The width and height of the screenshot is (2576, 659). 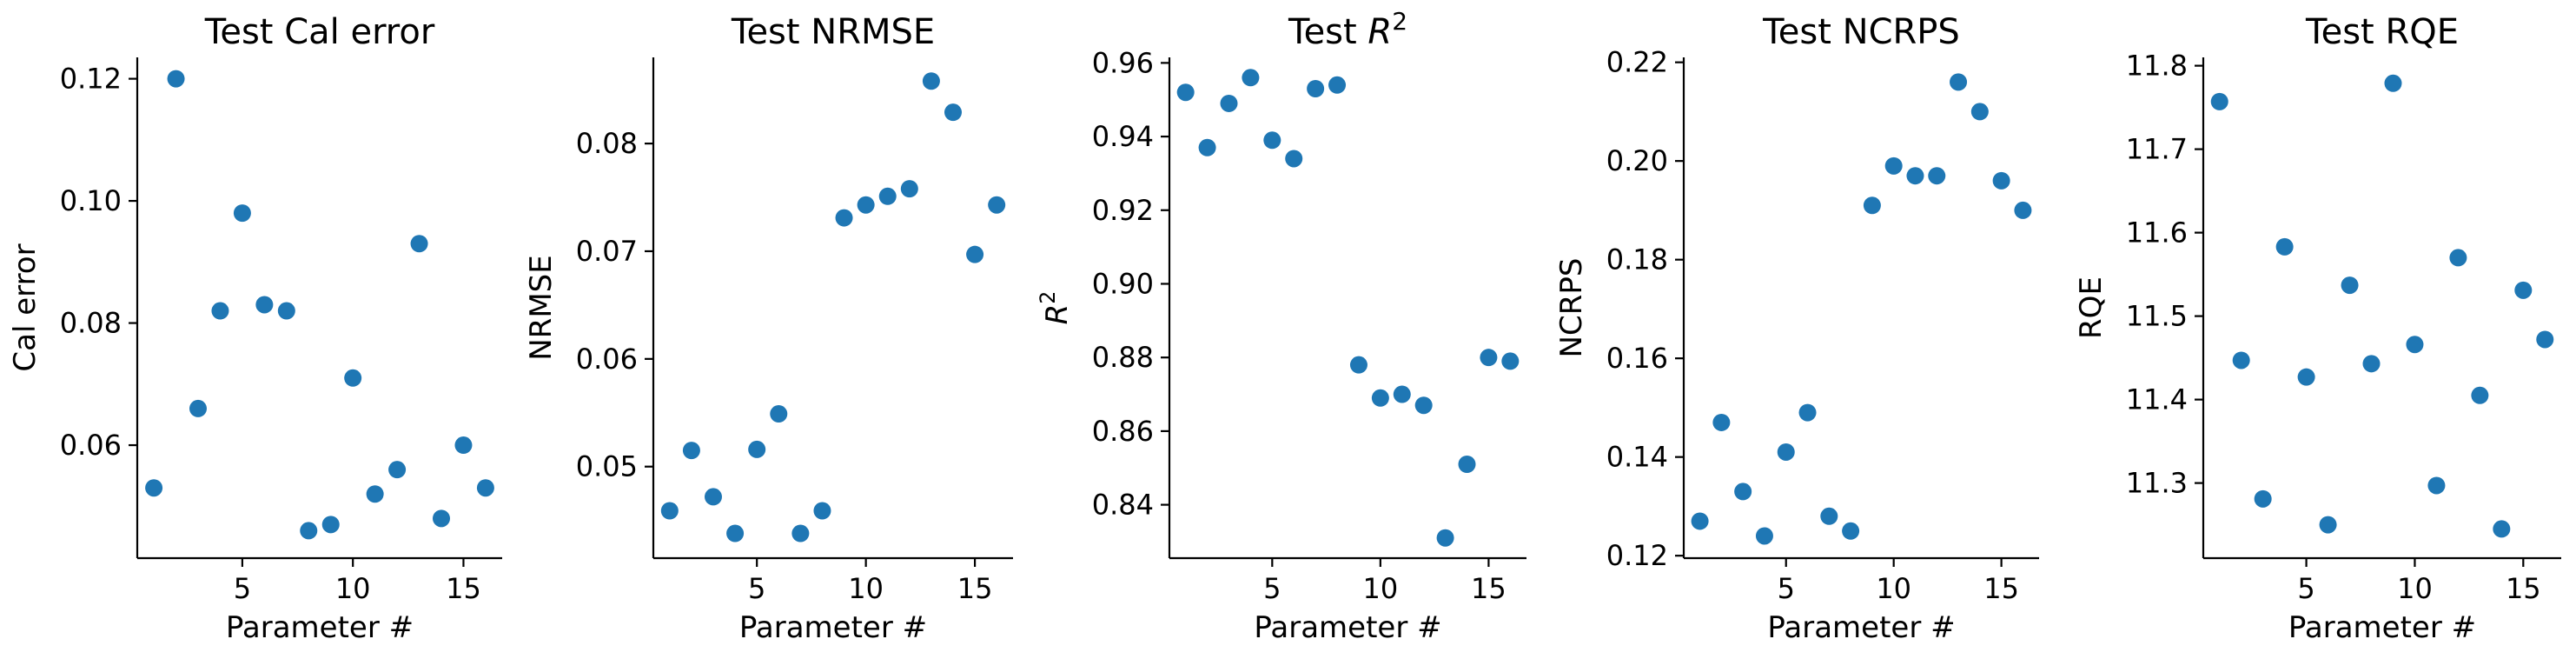 What do you see at coordinates (1123, 283) in the screenshot?
I see `y-tick-label: 0.90` at bounding box center [1123, 283].